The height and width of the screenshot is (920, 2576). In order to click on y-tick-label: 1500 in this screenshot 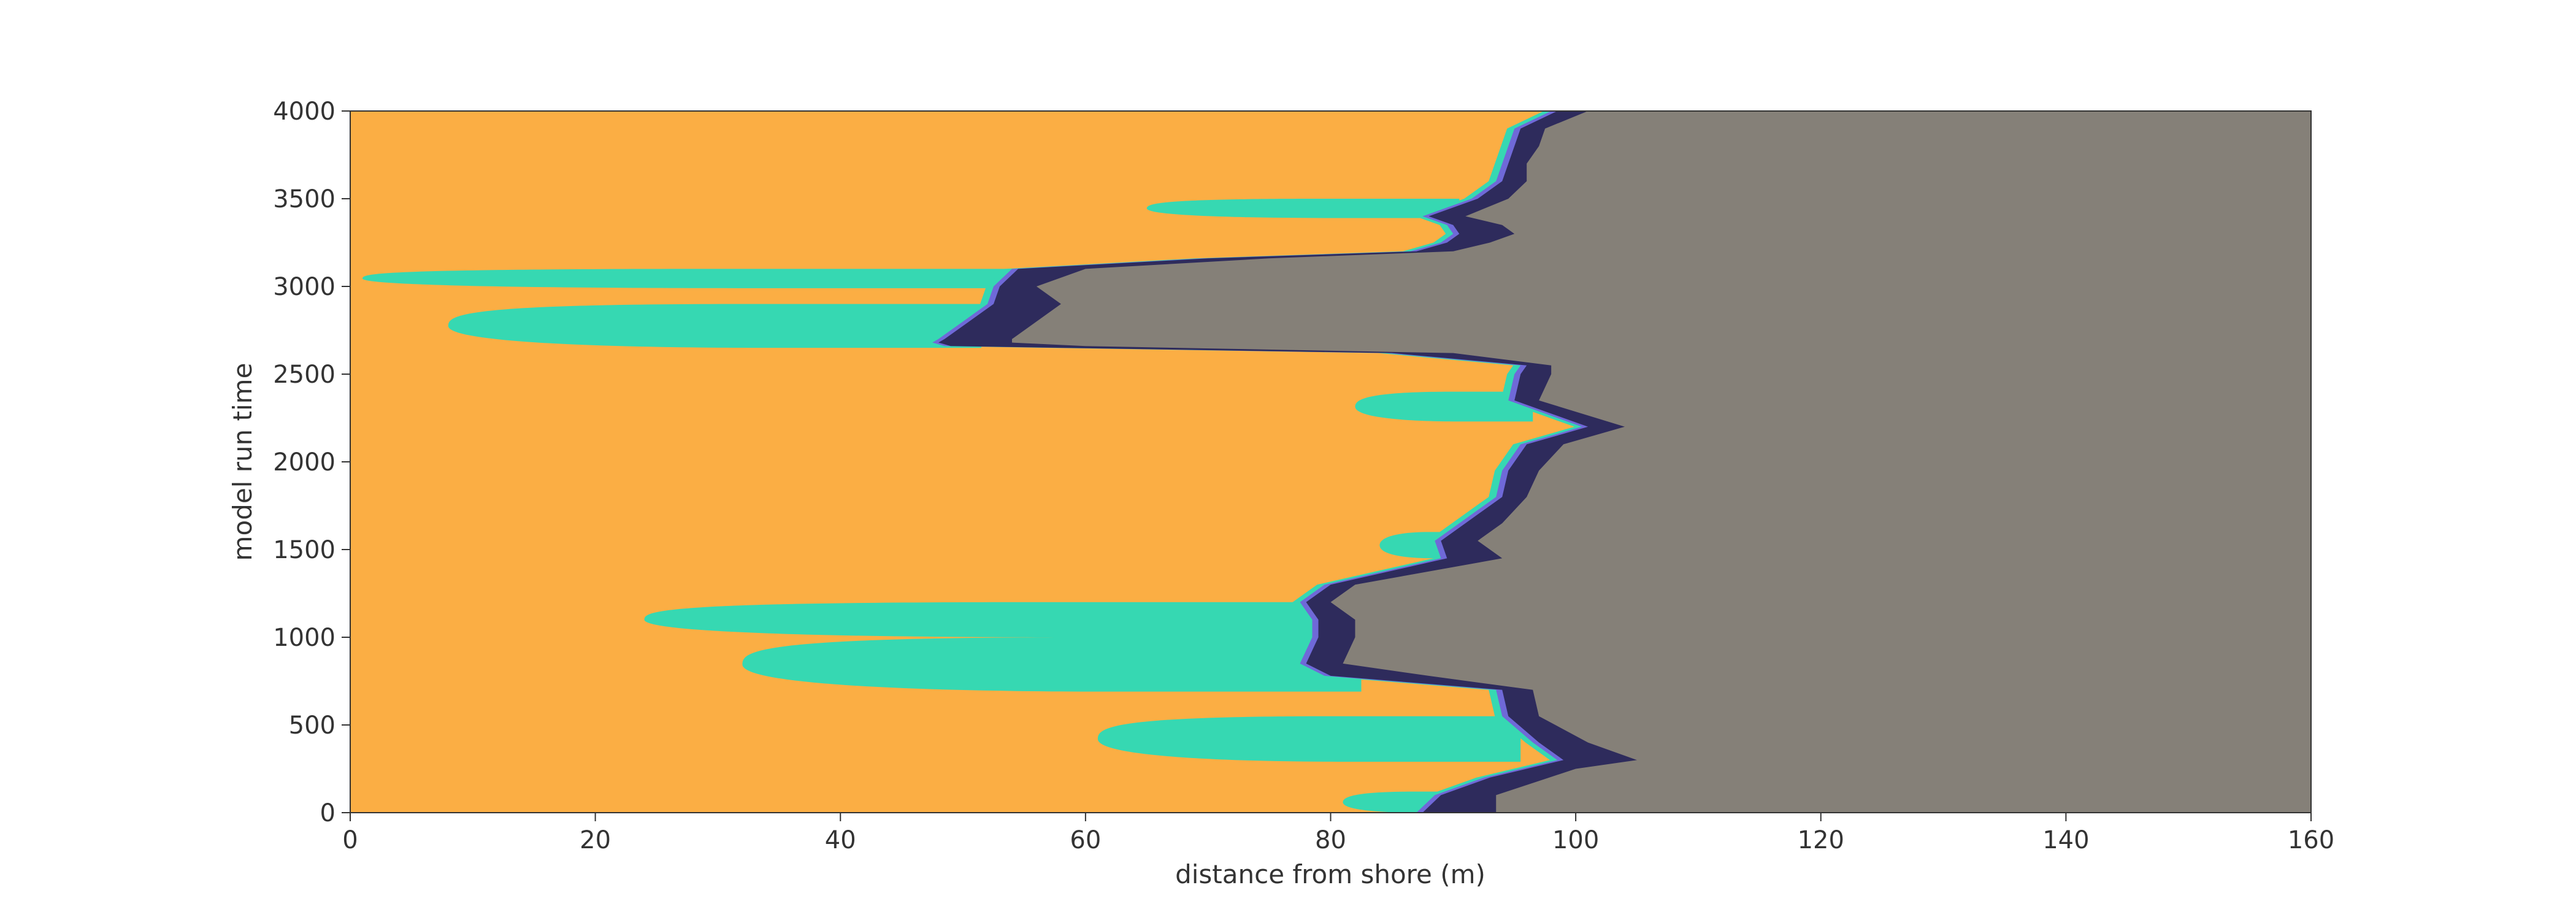, I will do `click(304, 550)`.